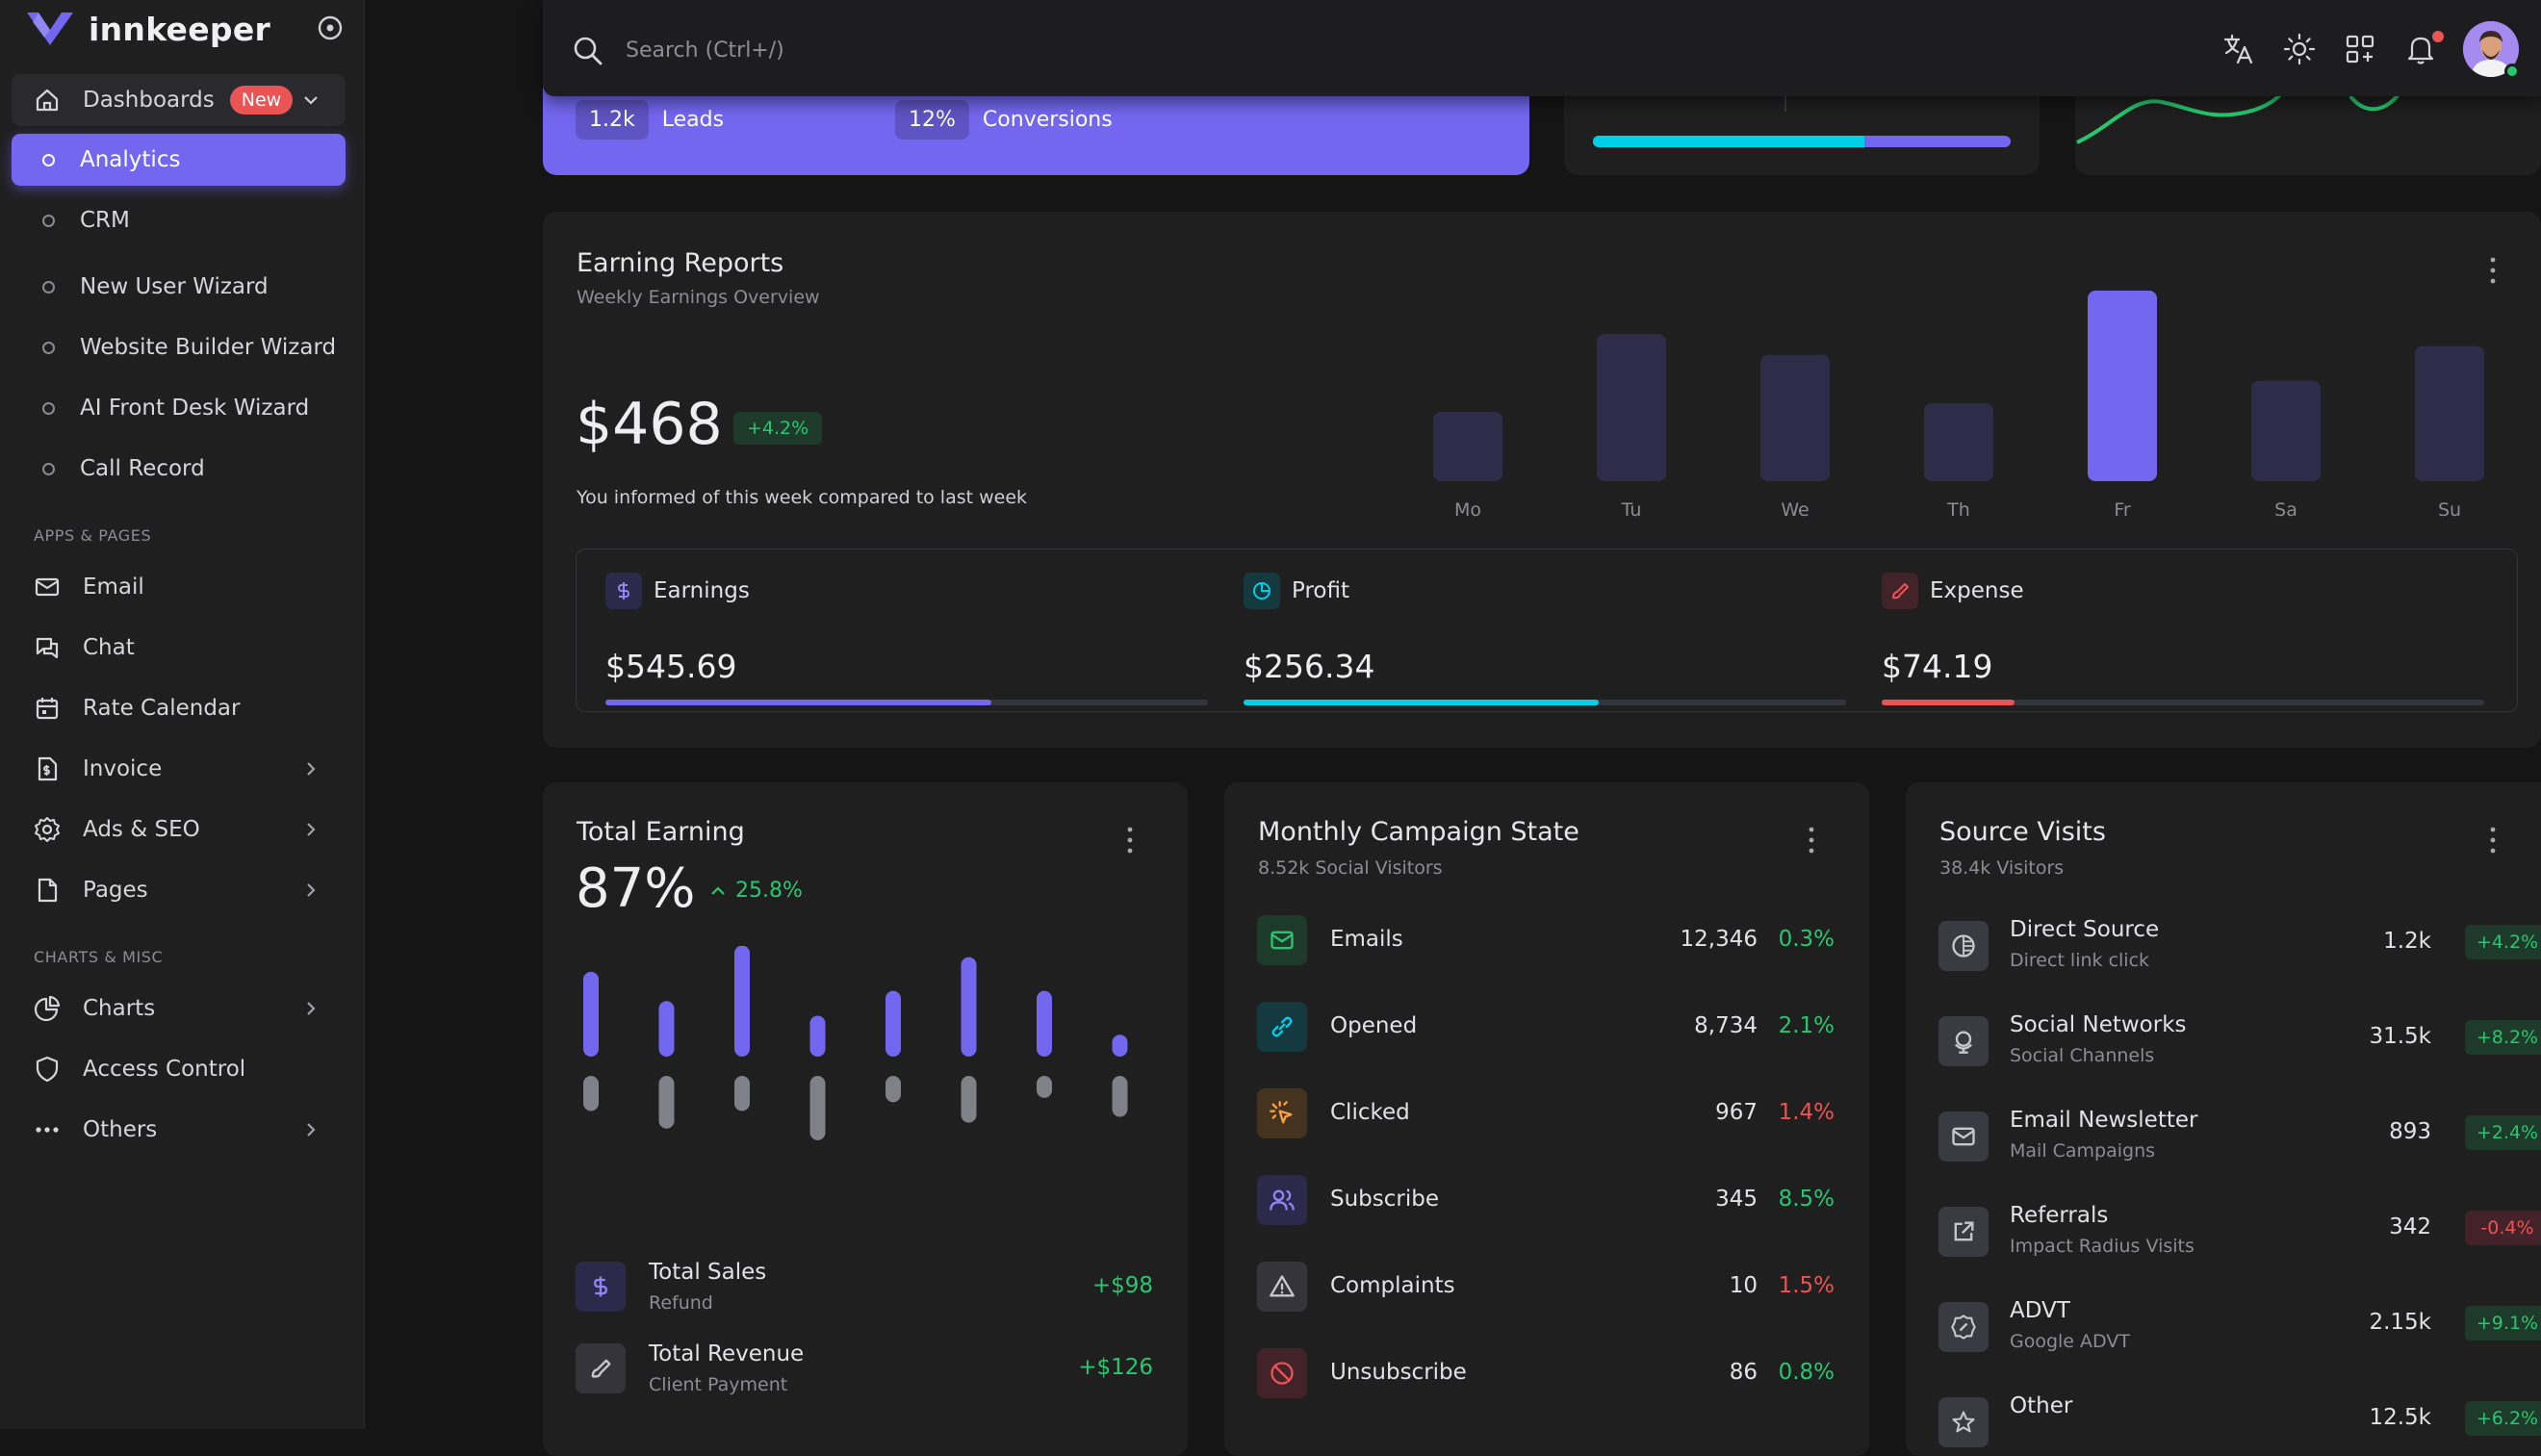 The image size is (2541, 1456). I want to click on sun-icon, so click(2299, 49).